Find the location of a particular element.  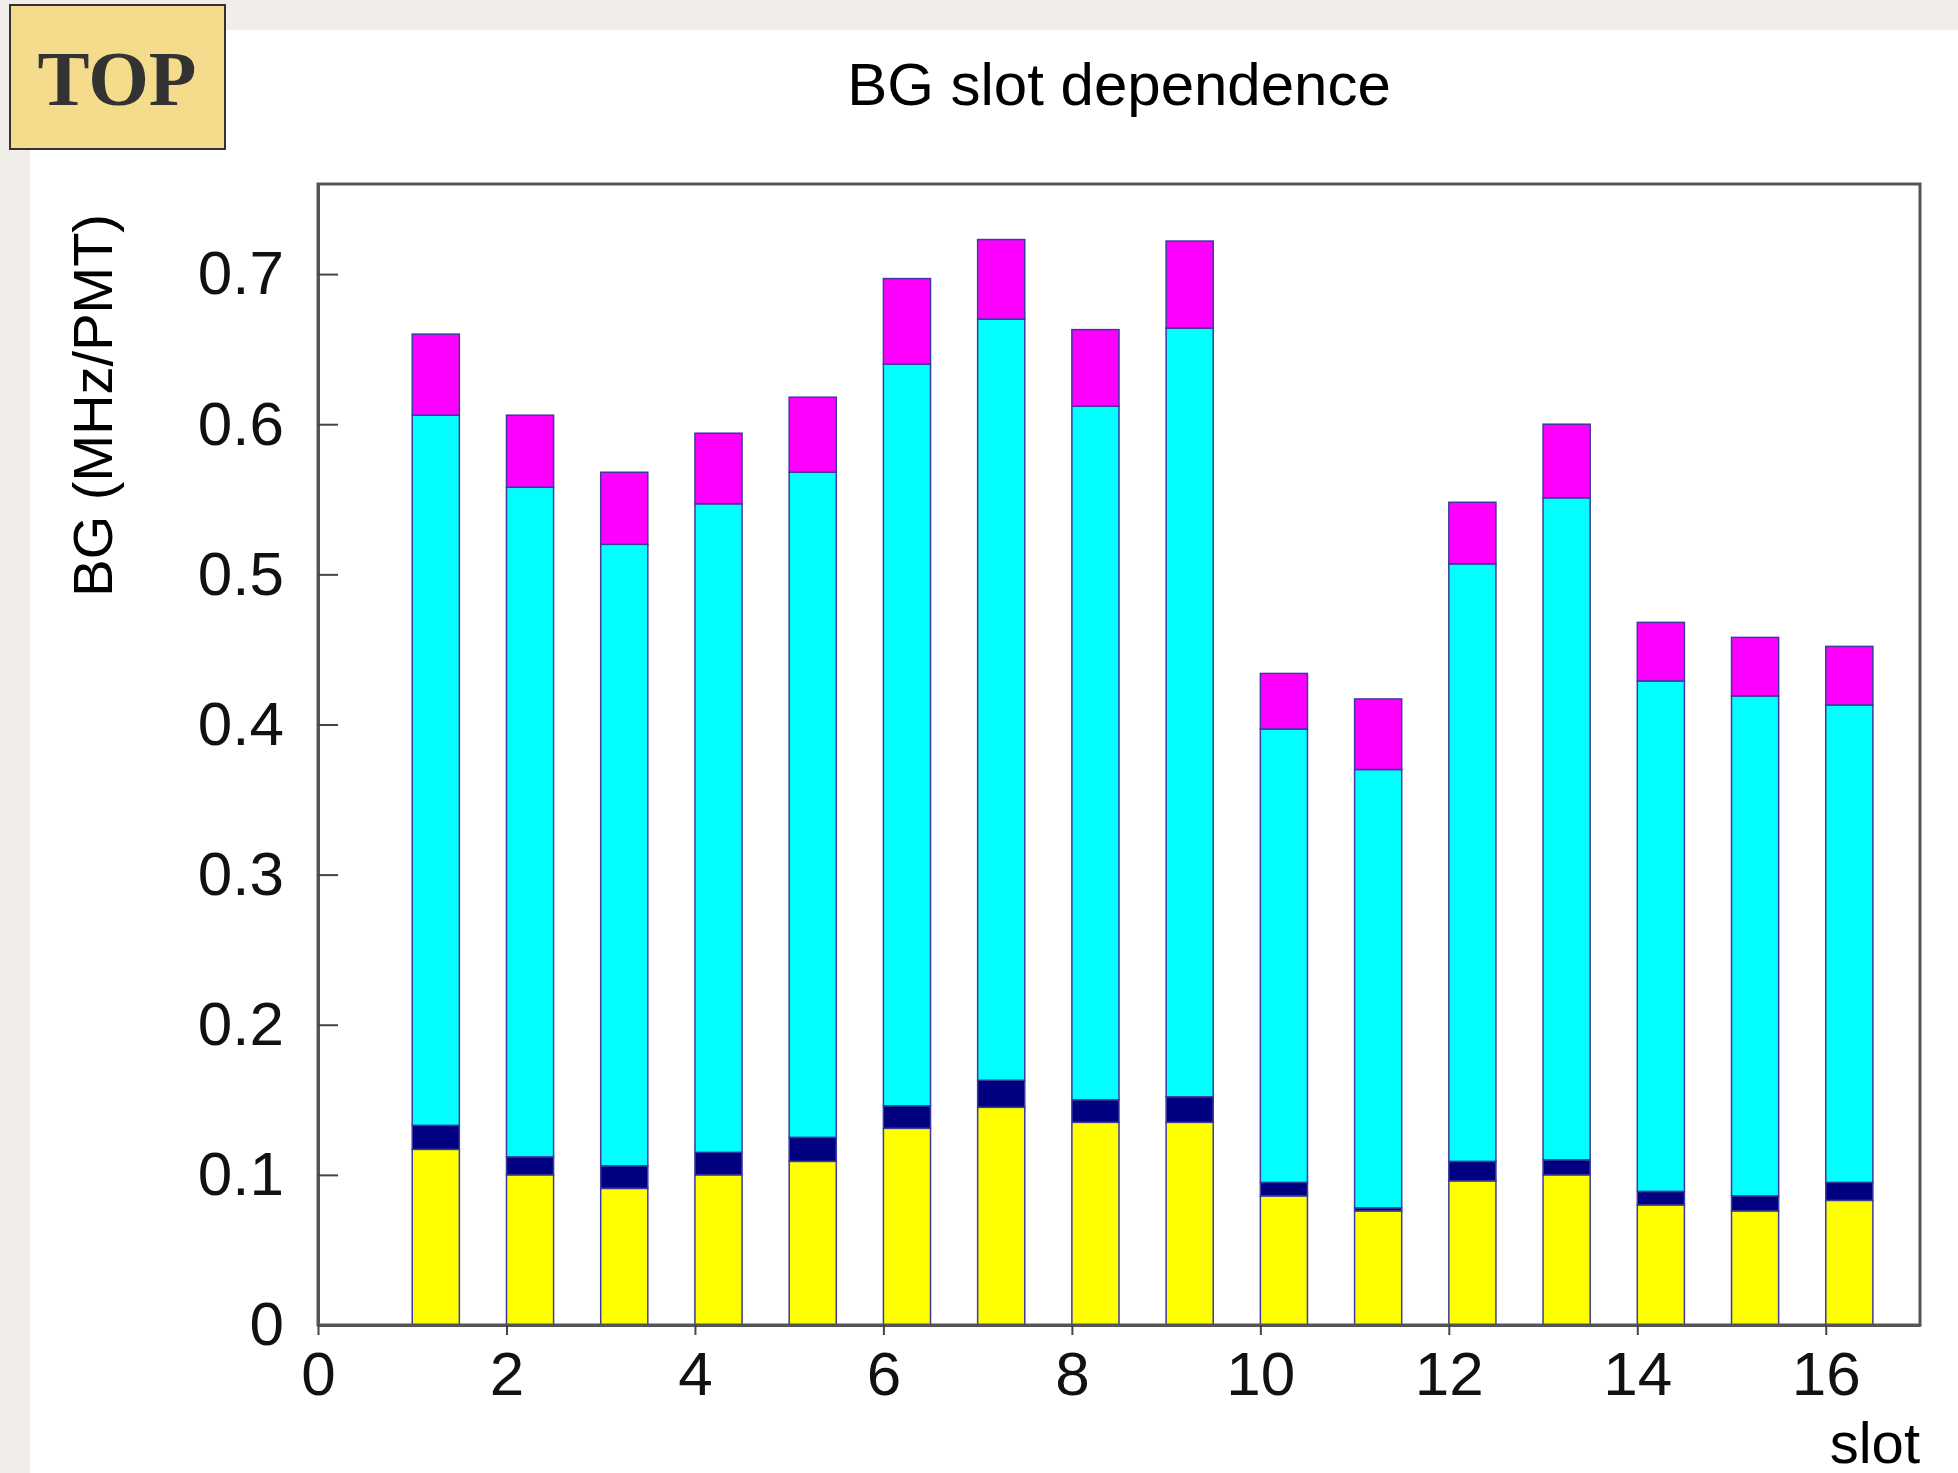

x-axis-title: slot is located at coordinates (1874, 1441).